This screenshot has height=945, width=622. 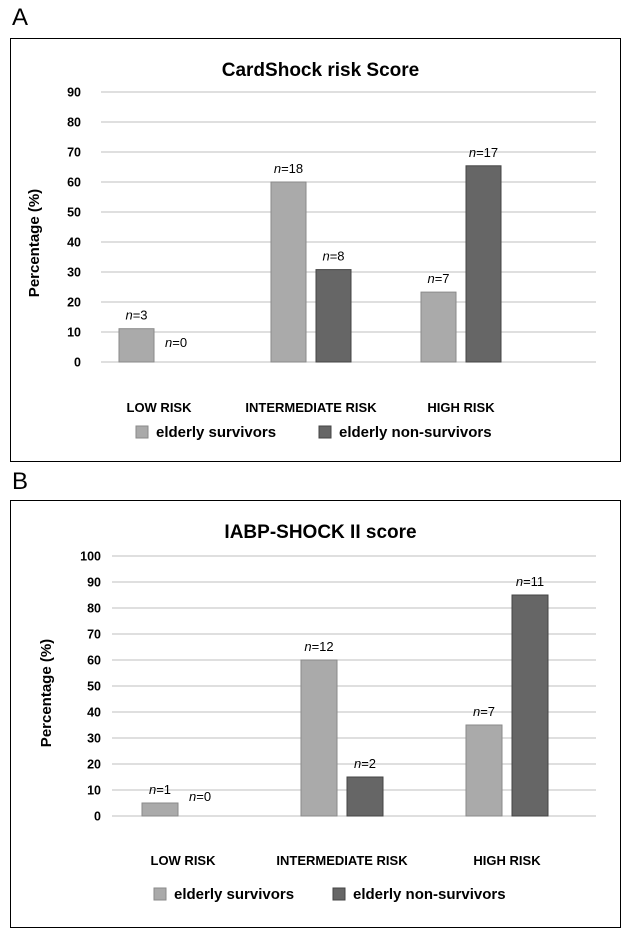 What do you see at coordinates (530, 581) in the screenshot?
I see `data-label: n=11` at bounding box center [530, 581].